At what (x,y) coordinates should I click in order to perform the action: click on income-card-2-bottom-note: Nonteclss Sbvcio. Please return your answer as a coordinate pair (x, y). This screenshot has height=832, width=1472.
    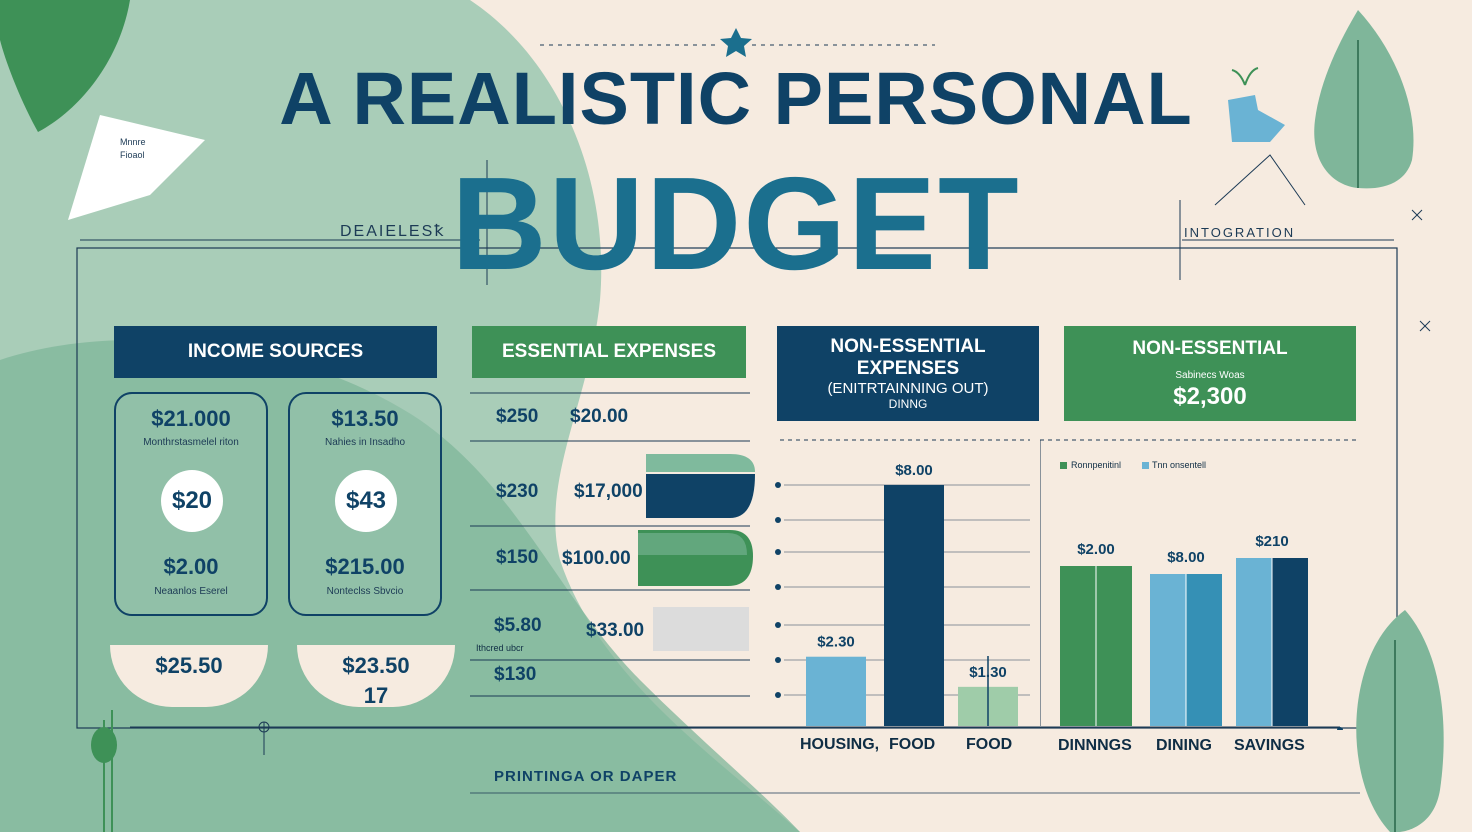
    Looking at the image, I should click on (365, 591).